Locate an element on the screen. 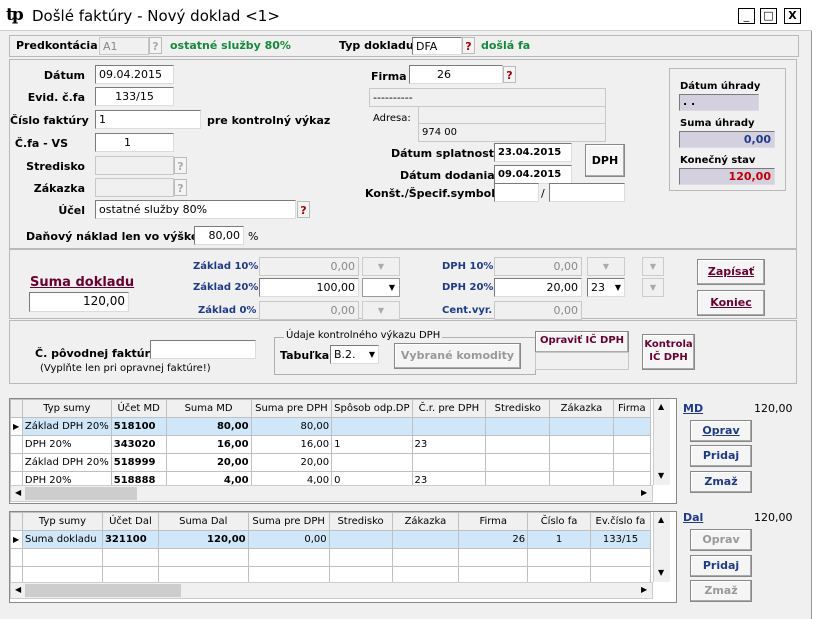 The height and width of the screenshot is (619, 818). zakazka-input is located at coordinates (134, 187).